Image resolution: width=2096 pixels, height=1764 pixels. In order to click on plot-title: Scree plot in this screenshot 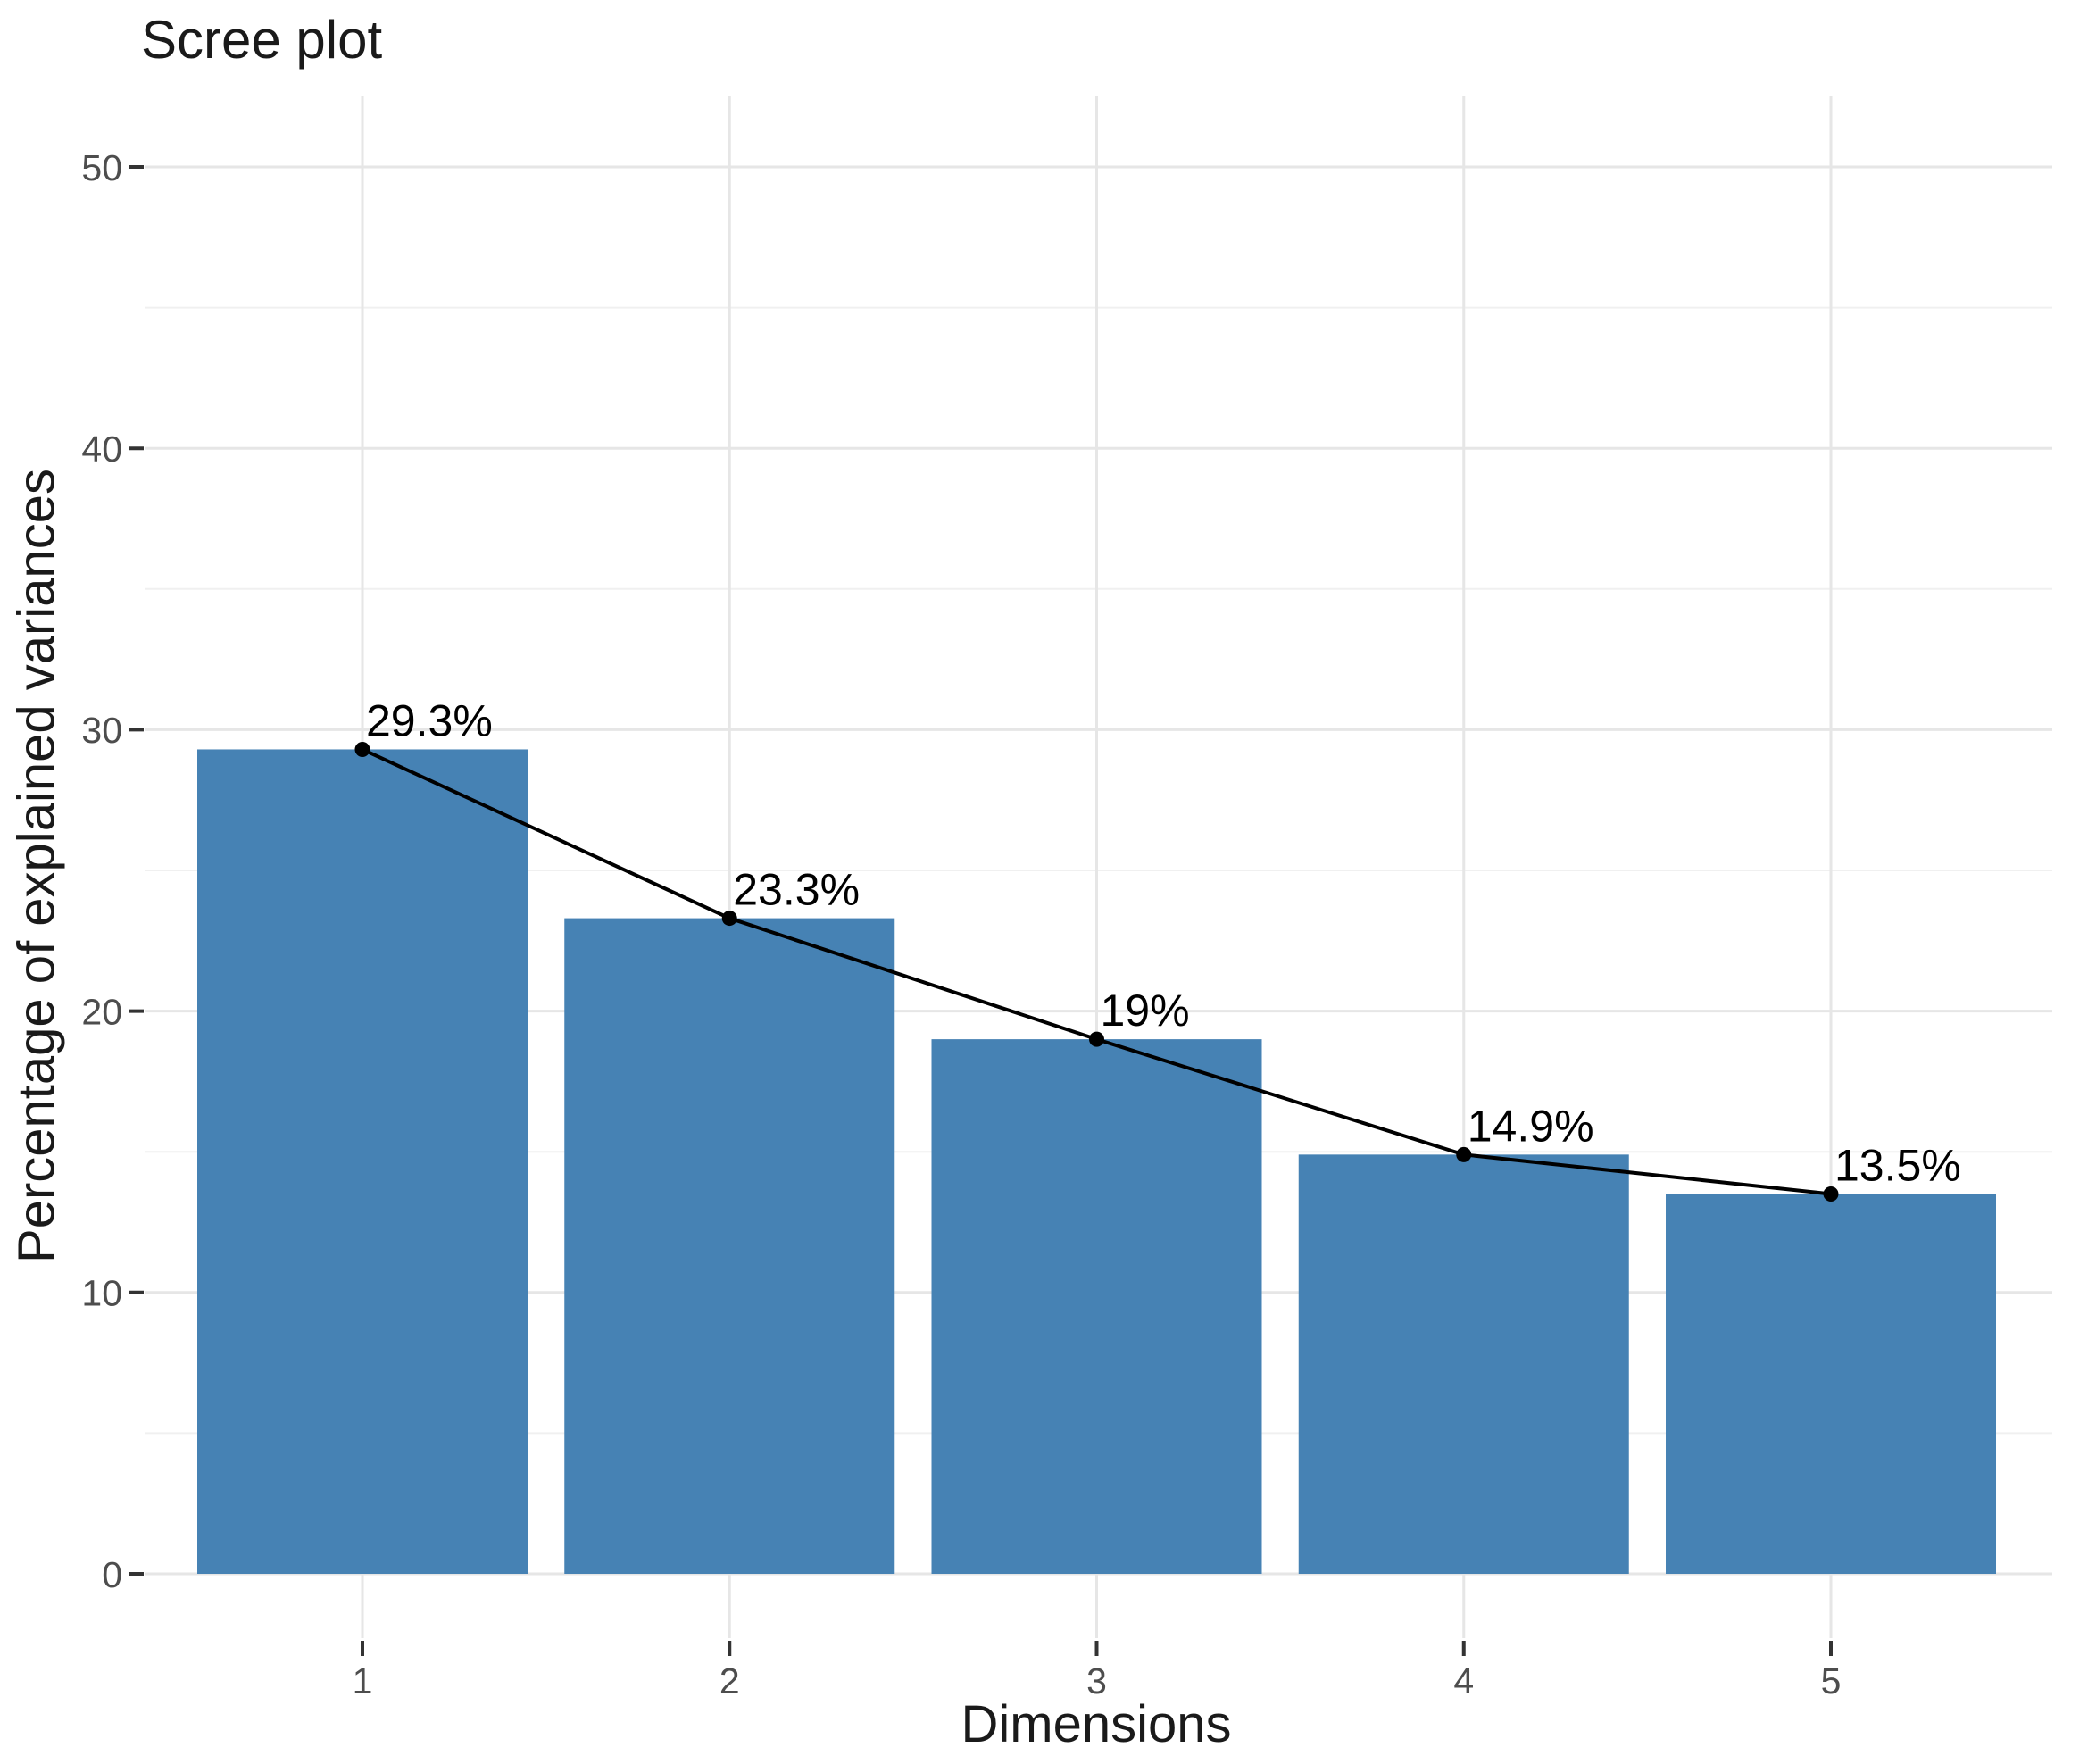, I will do `click(262, 40)`.